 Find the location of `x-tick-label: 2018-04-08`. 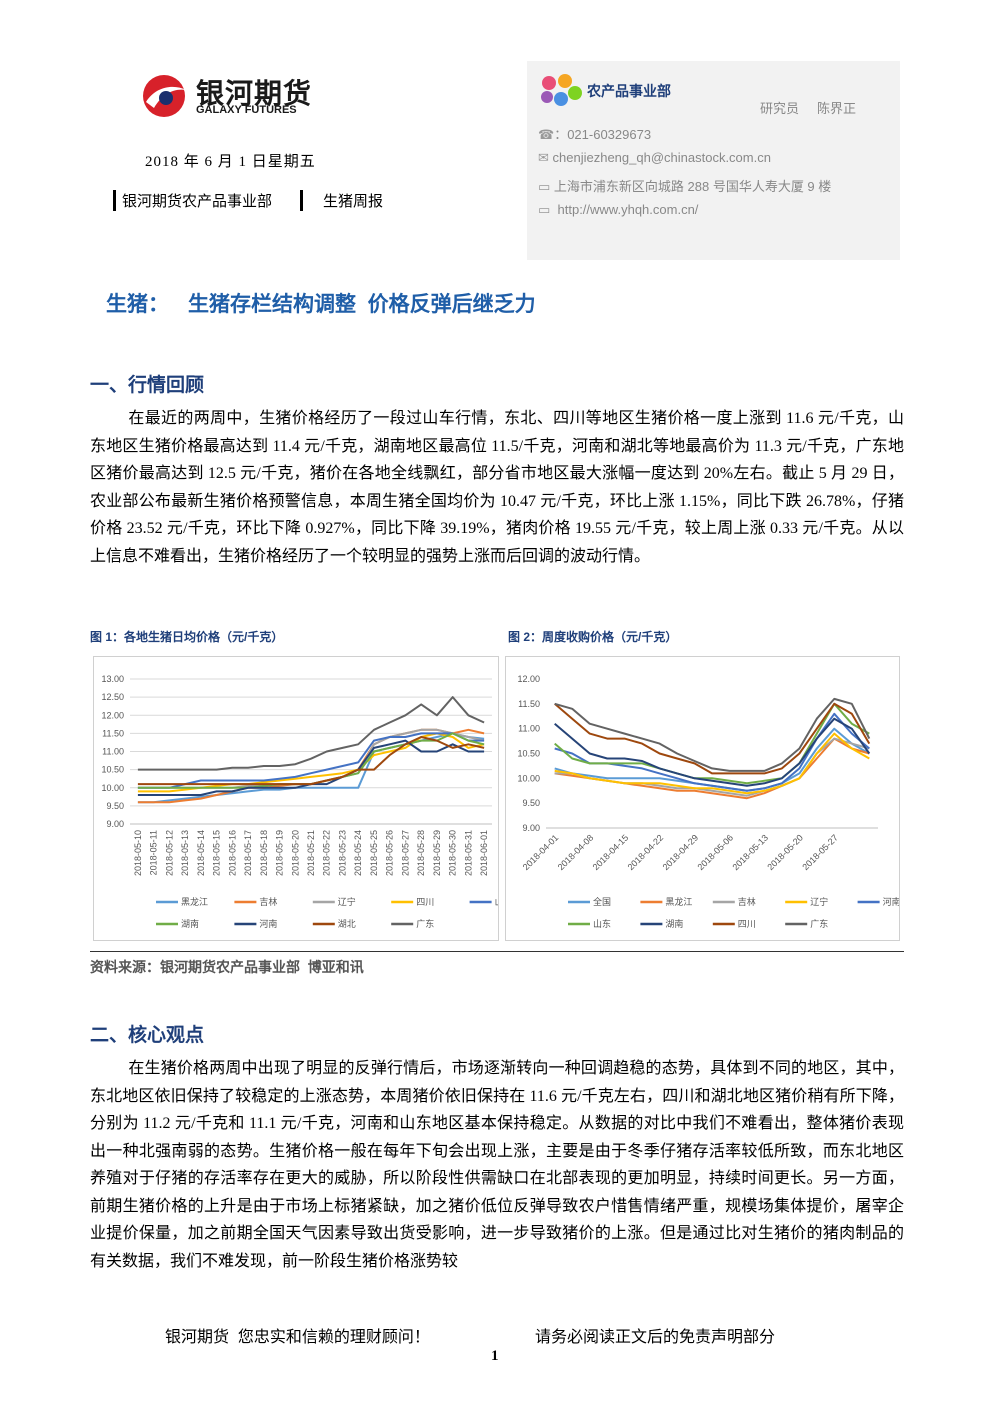

x-tick-label: 2018-04-08 is located at coordinates (576, 853).